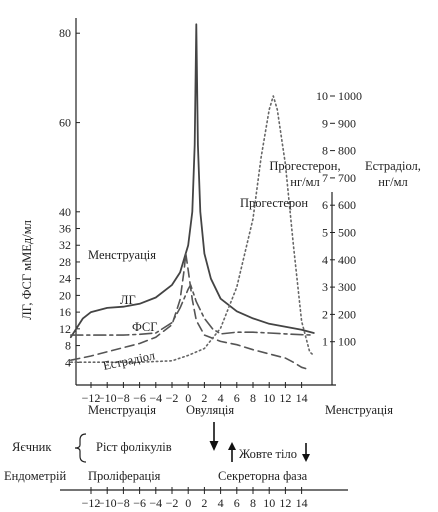 This screenshot has height=512, width=438. Describe the element at coordinates (107, 398) in the screenshot. I see `x-axis-tick-label: −10` at that location.